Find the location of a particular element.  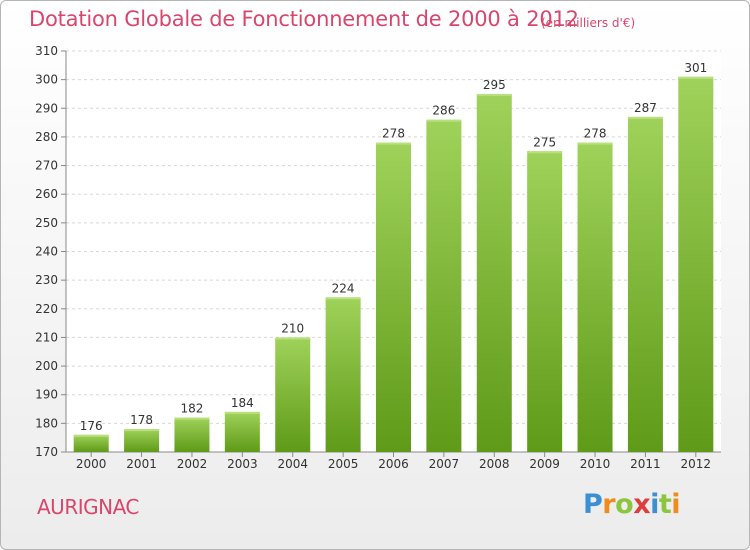

data-label: 176 is located at coordinates (91, 426).